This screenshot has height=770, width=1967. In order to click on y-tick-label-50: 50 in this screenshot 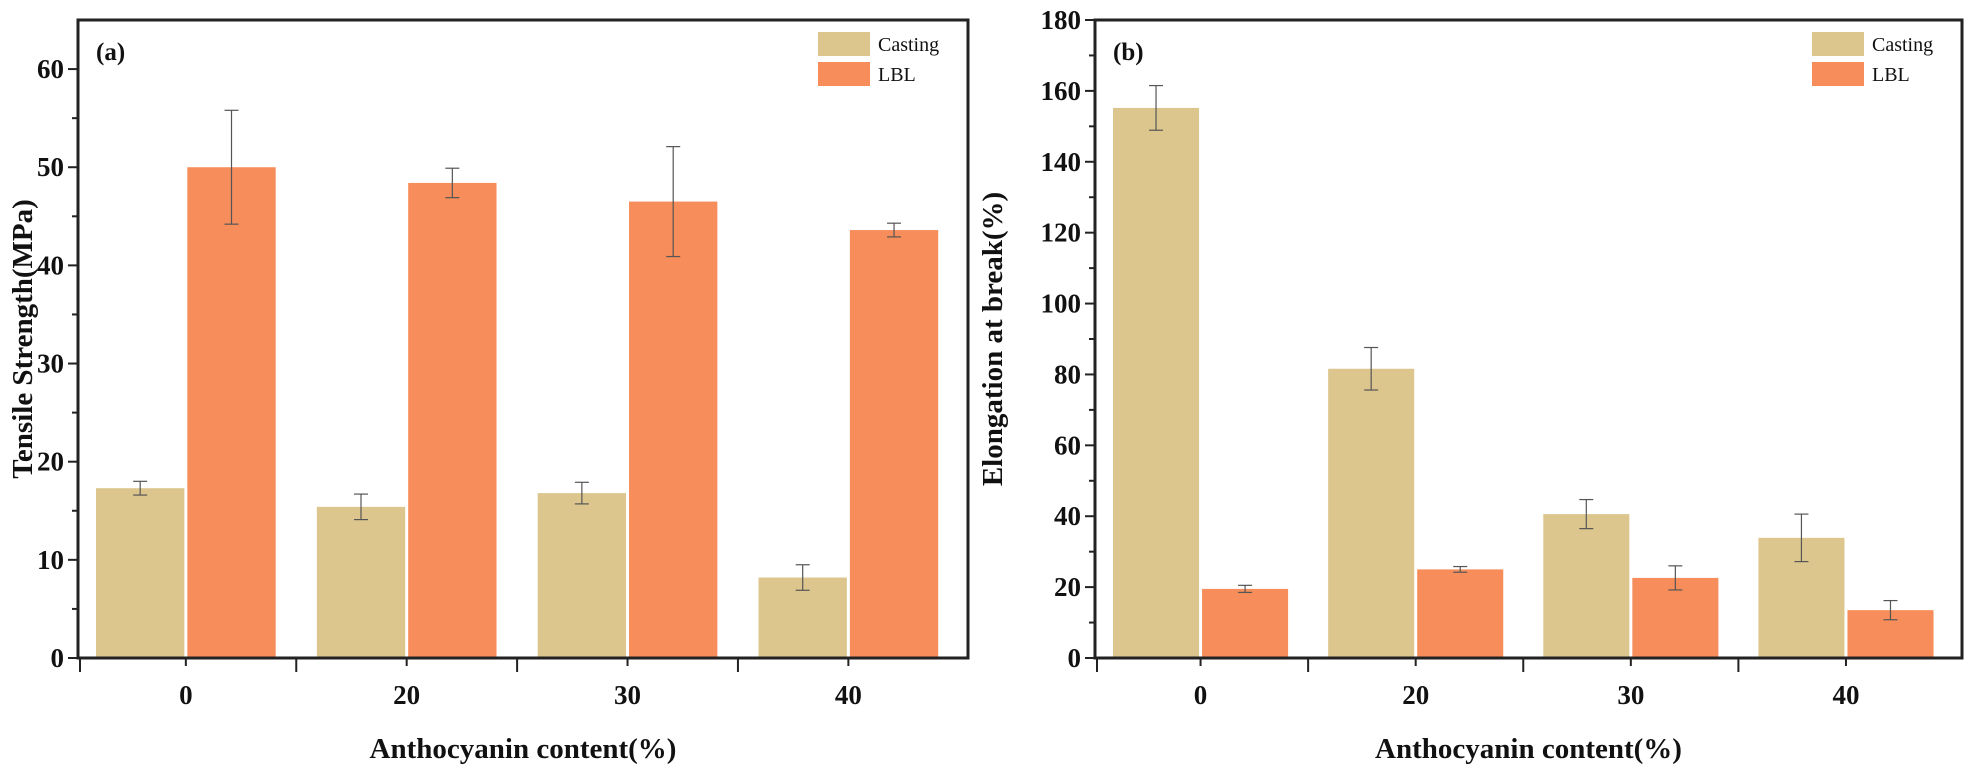, I will do `click(50, 167)`.